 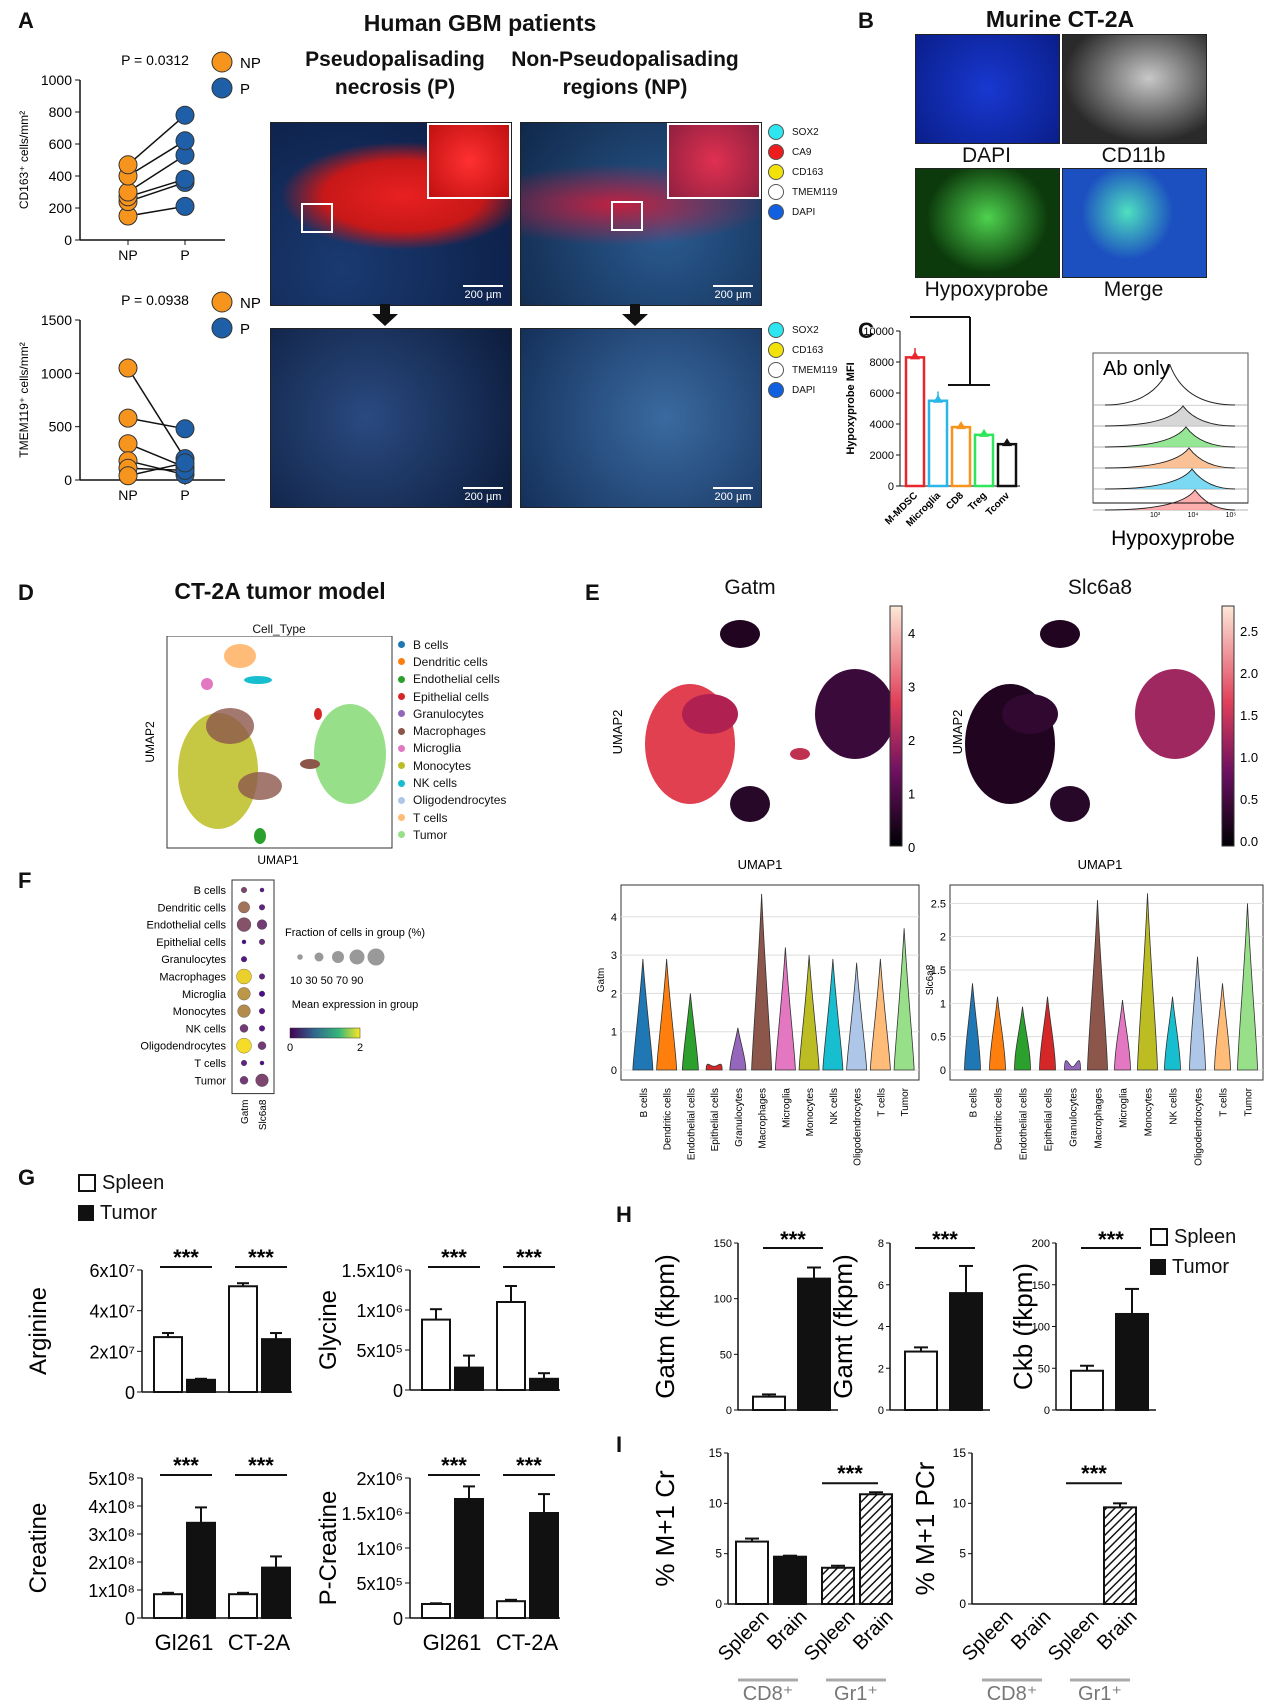 I want to click on x-tick-label: NK cells, so click(x=834, y=1106).